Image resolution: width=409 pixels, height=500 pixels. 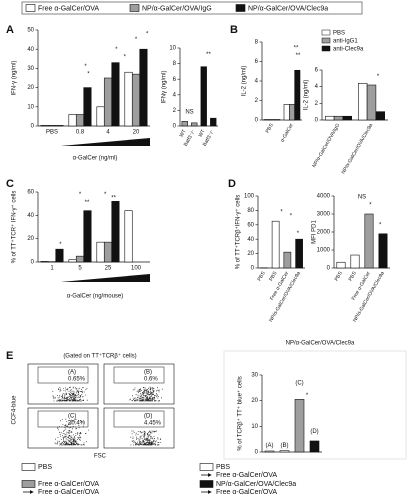 What do you see at coordinates (30, 239) in the screenshot?
I see `y-tick-label: 20` at bounding box center [30, 239].